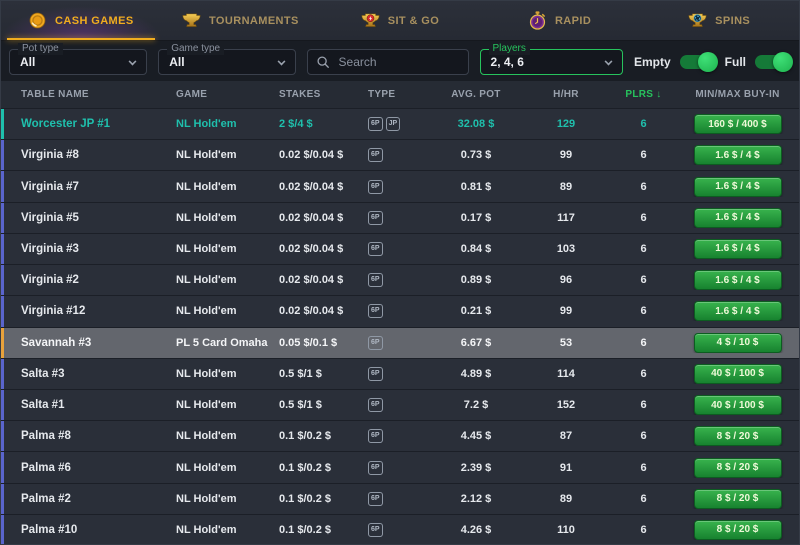  What do you see at coordinates (476, 217) in the screenshot?
I see `avg-pot-cell: 0.17 $` at bounding box center [476, 217].